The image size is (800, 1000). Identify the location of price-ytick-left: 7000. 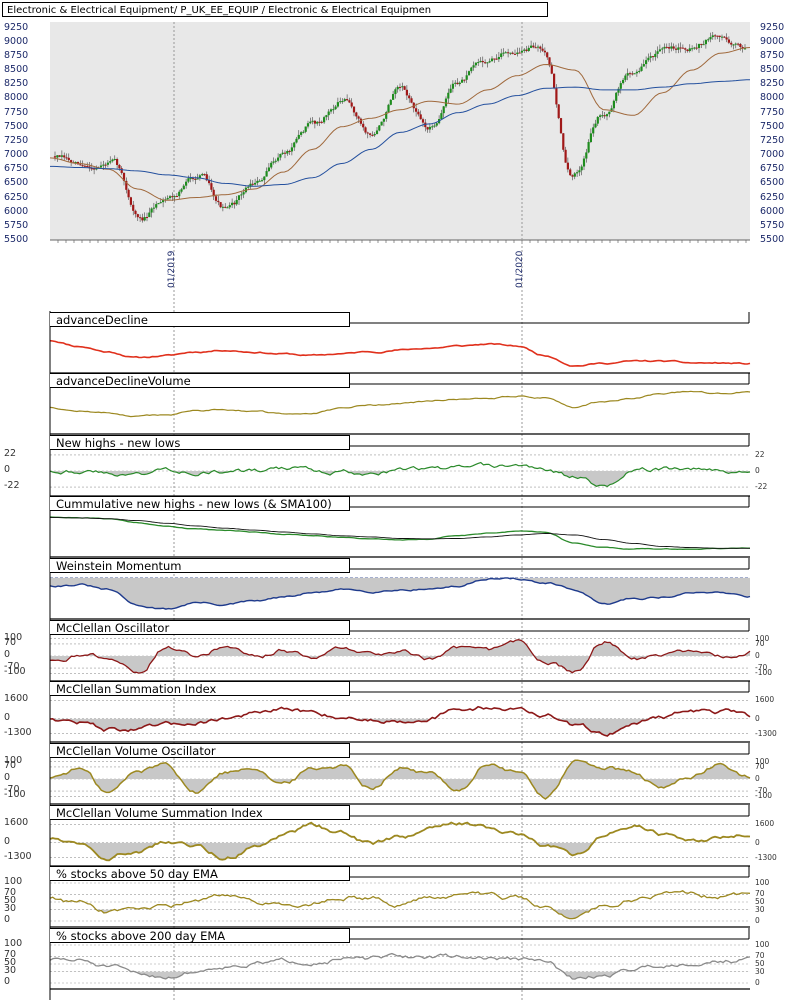
(16, 155).